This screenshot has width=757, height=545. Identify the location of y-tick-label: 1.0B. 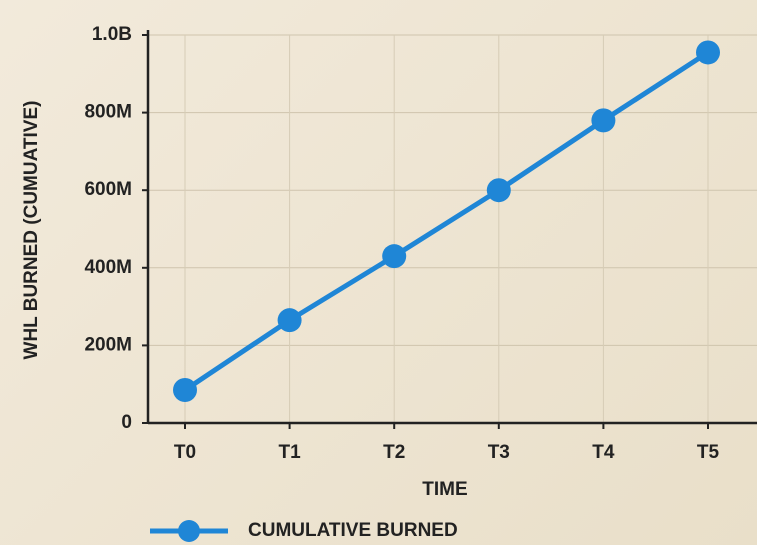
(112, 34).